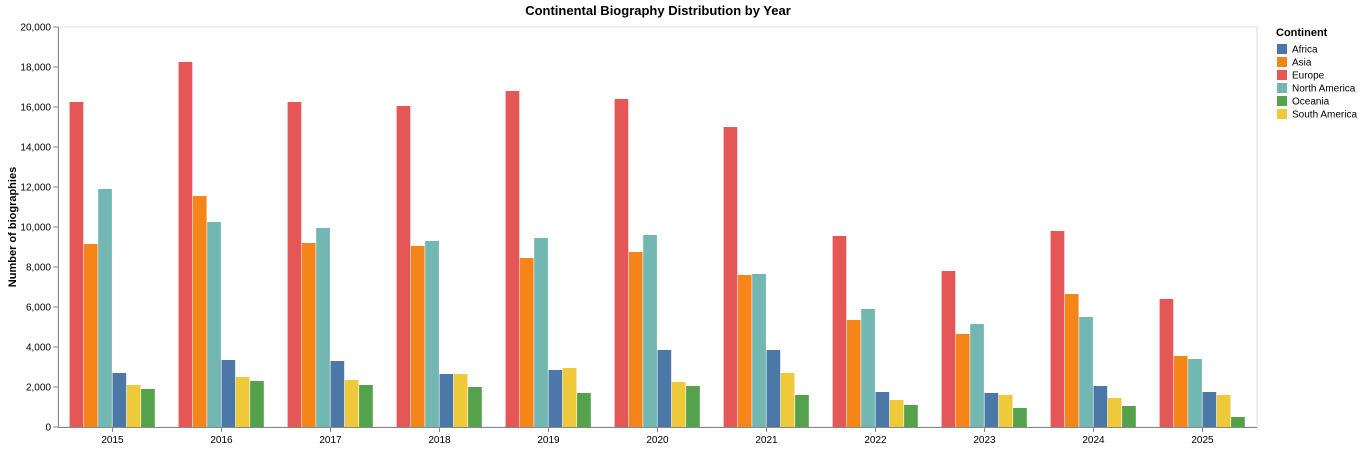 This screenshot has width=1363, height=449. Describe the element at coordinates (330, 440) in the screenshot. I see `x-tick-label: 2017` at that location.